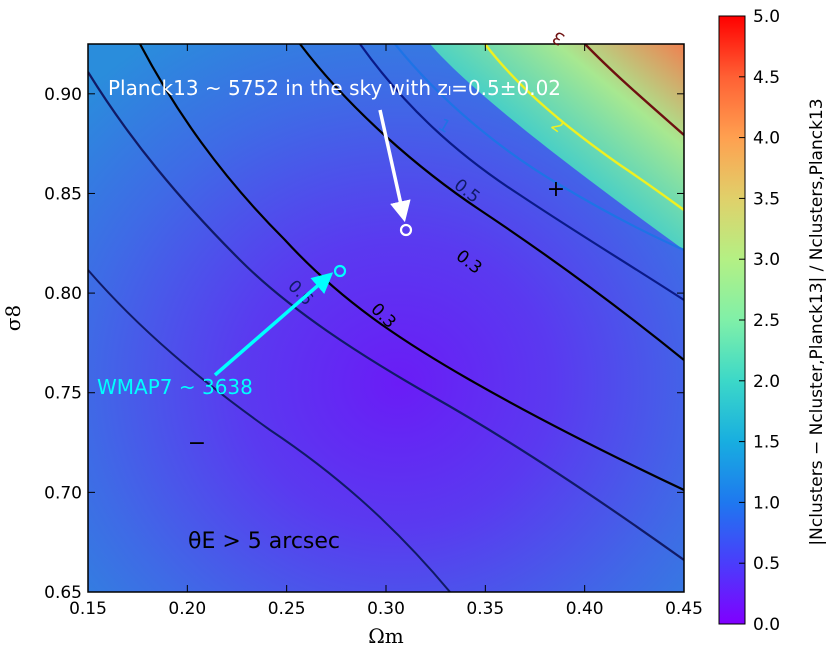  I want to click on colorbar-tick-label: 3.5, so click(766, 199).